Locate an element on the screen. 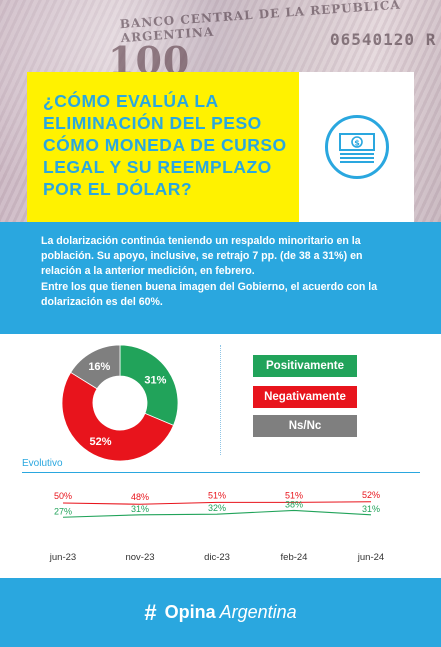  icon-box: $ is located at coordinates (356, 147).